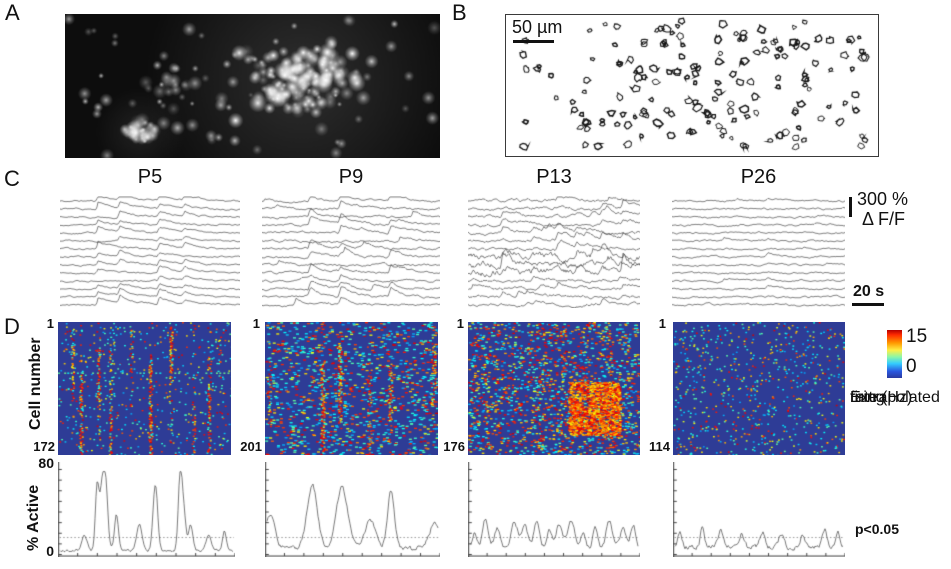 The width and height of the screenshot is (951, 569). I want to click on p9-traces-plot, so click(351, 252).